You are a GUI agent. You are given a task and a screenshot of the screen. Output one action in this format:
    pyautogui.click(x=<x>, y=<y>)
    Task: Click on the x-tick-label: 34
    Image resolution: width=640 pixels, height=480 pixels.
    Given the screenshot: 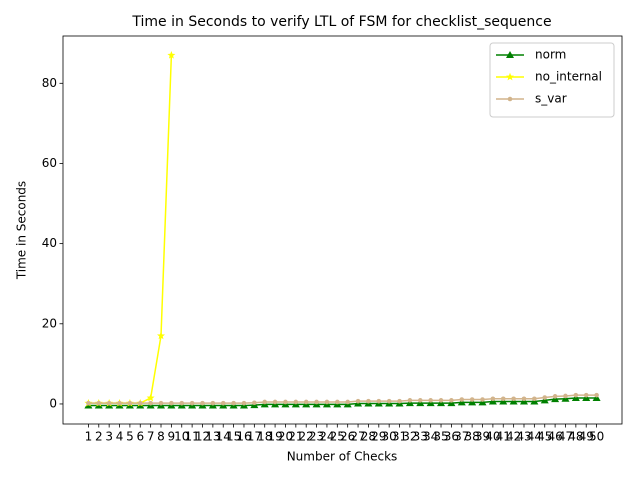 What is the action you would take?
    pyautogui.click(x=430, y=437)
    